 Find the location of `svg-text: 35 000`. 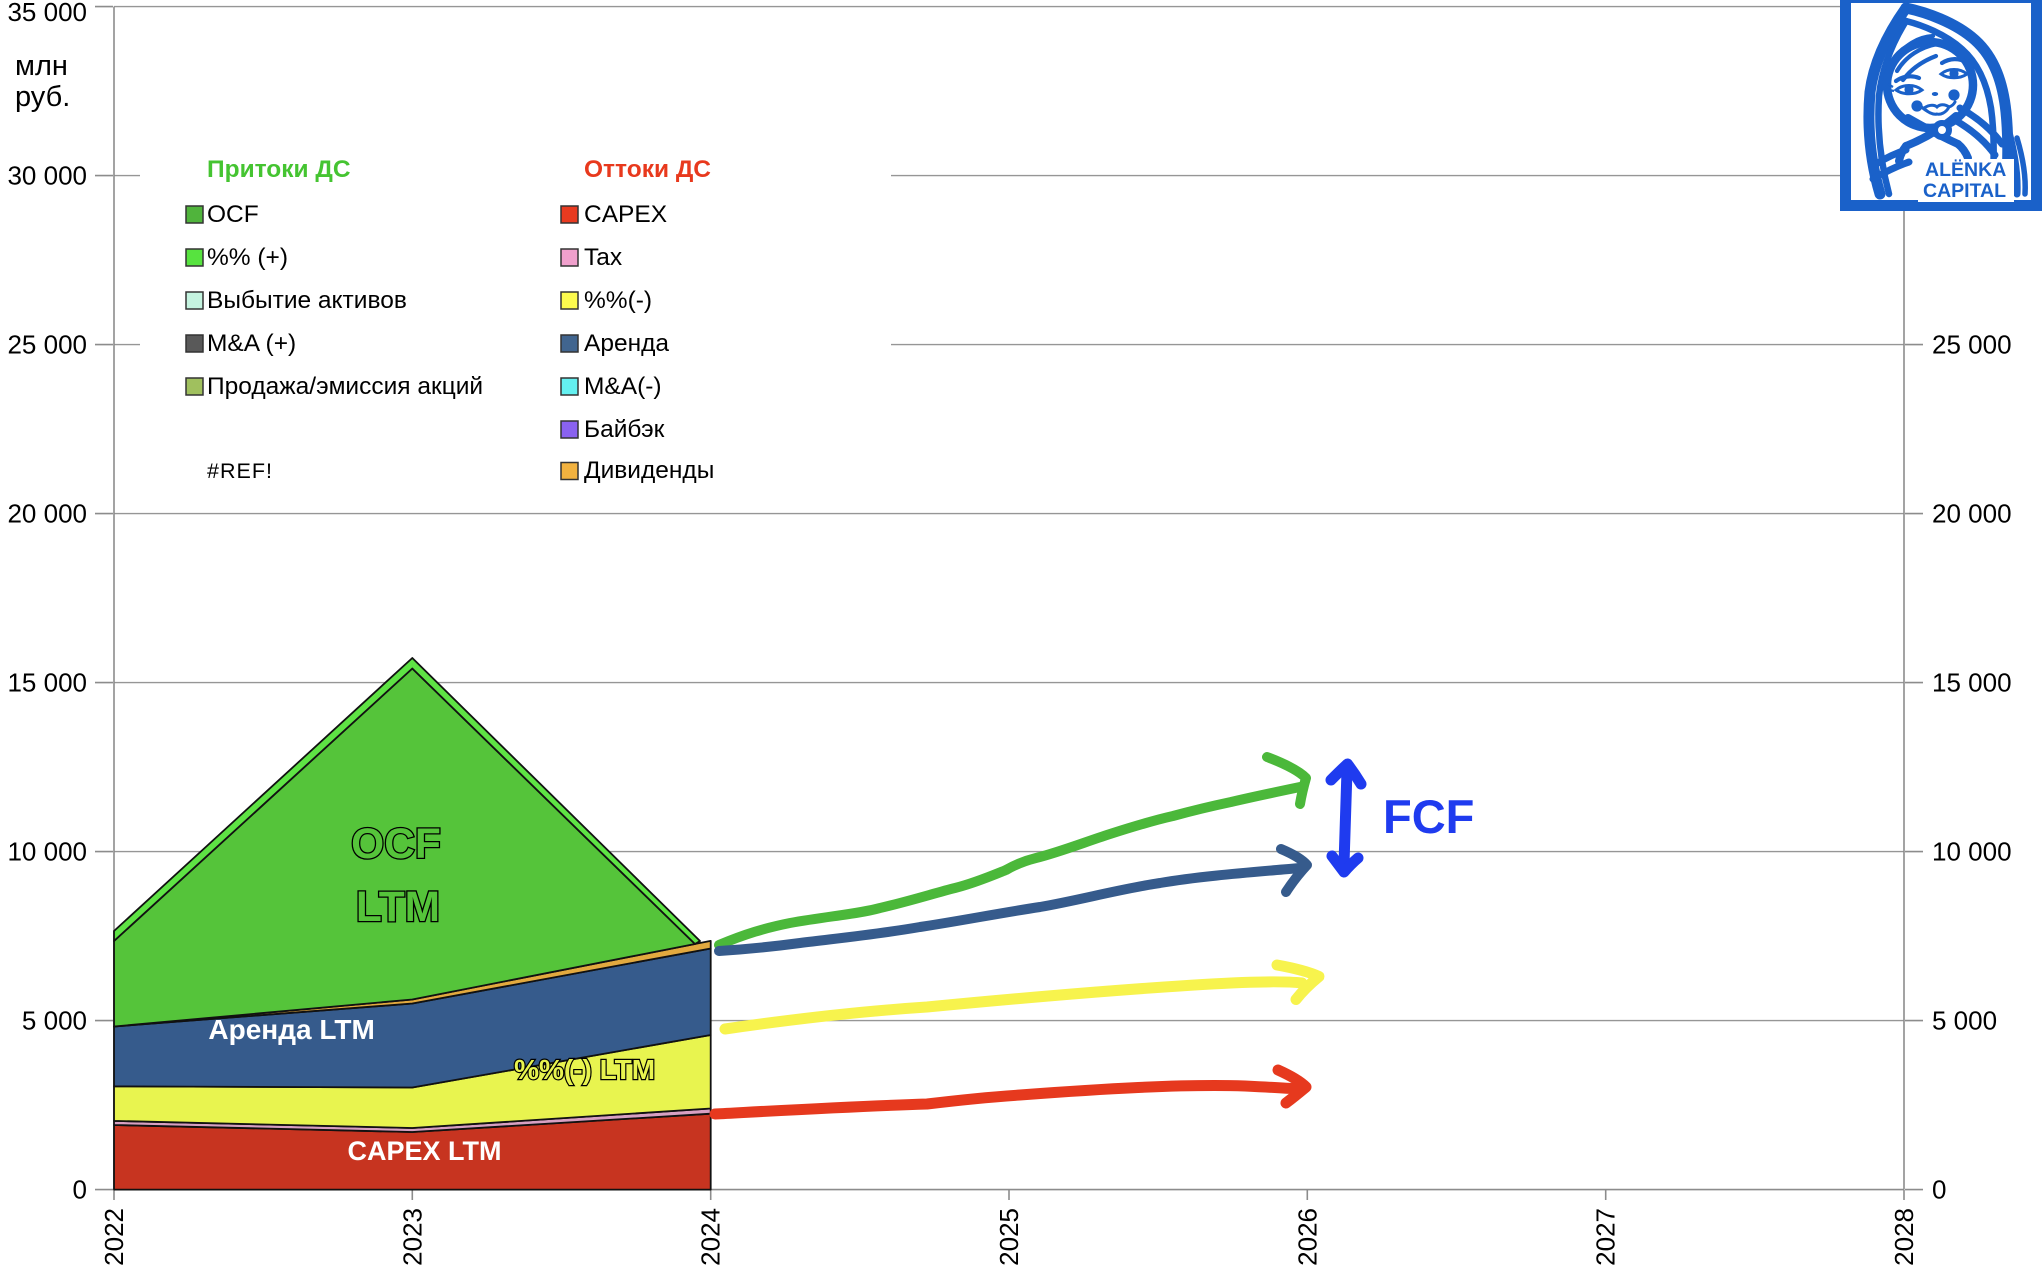

svg-text: 35 000 is located at coordinates (47, 13).